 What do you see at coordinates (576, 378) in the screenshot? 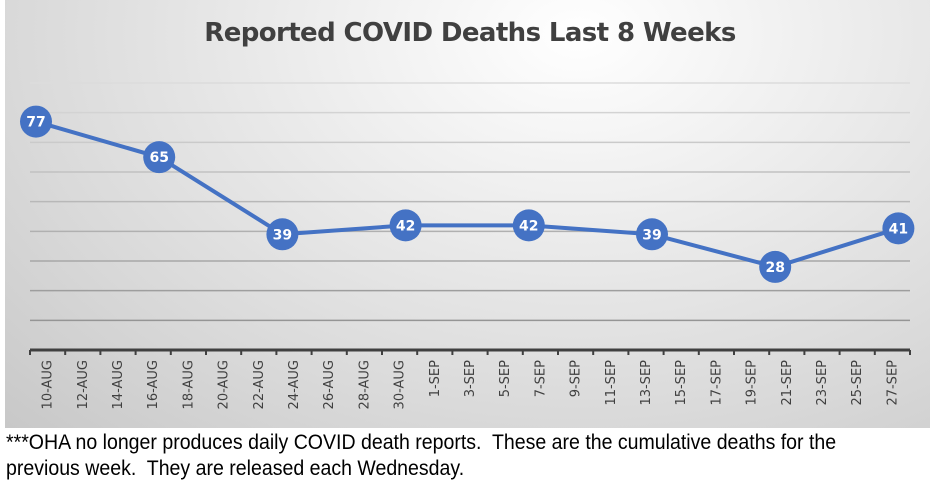
I see `x-tick-label: 9-SEP` at bounding box center [576, 378].